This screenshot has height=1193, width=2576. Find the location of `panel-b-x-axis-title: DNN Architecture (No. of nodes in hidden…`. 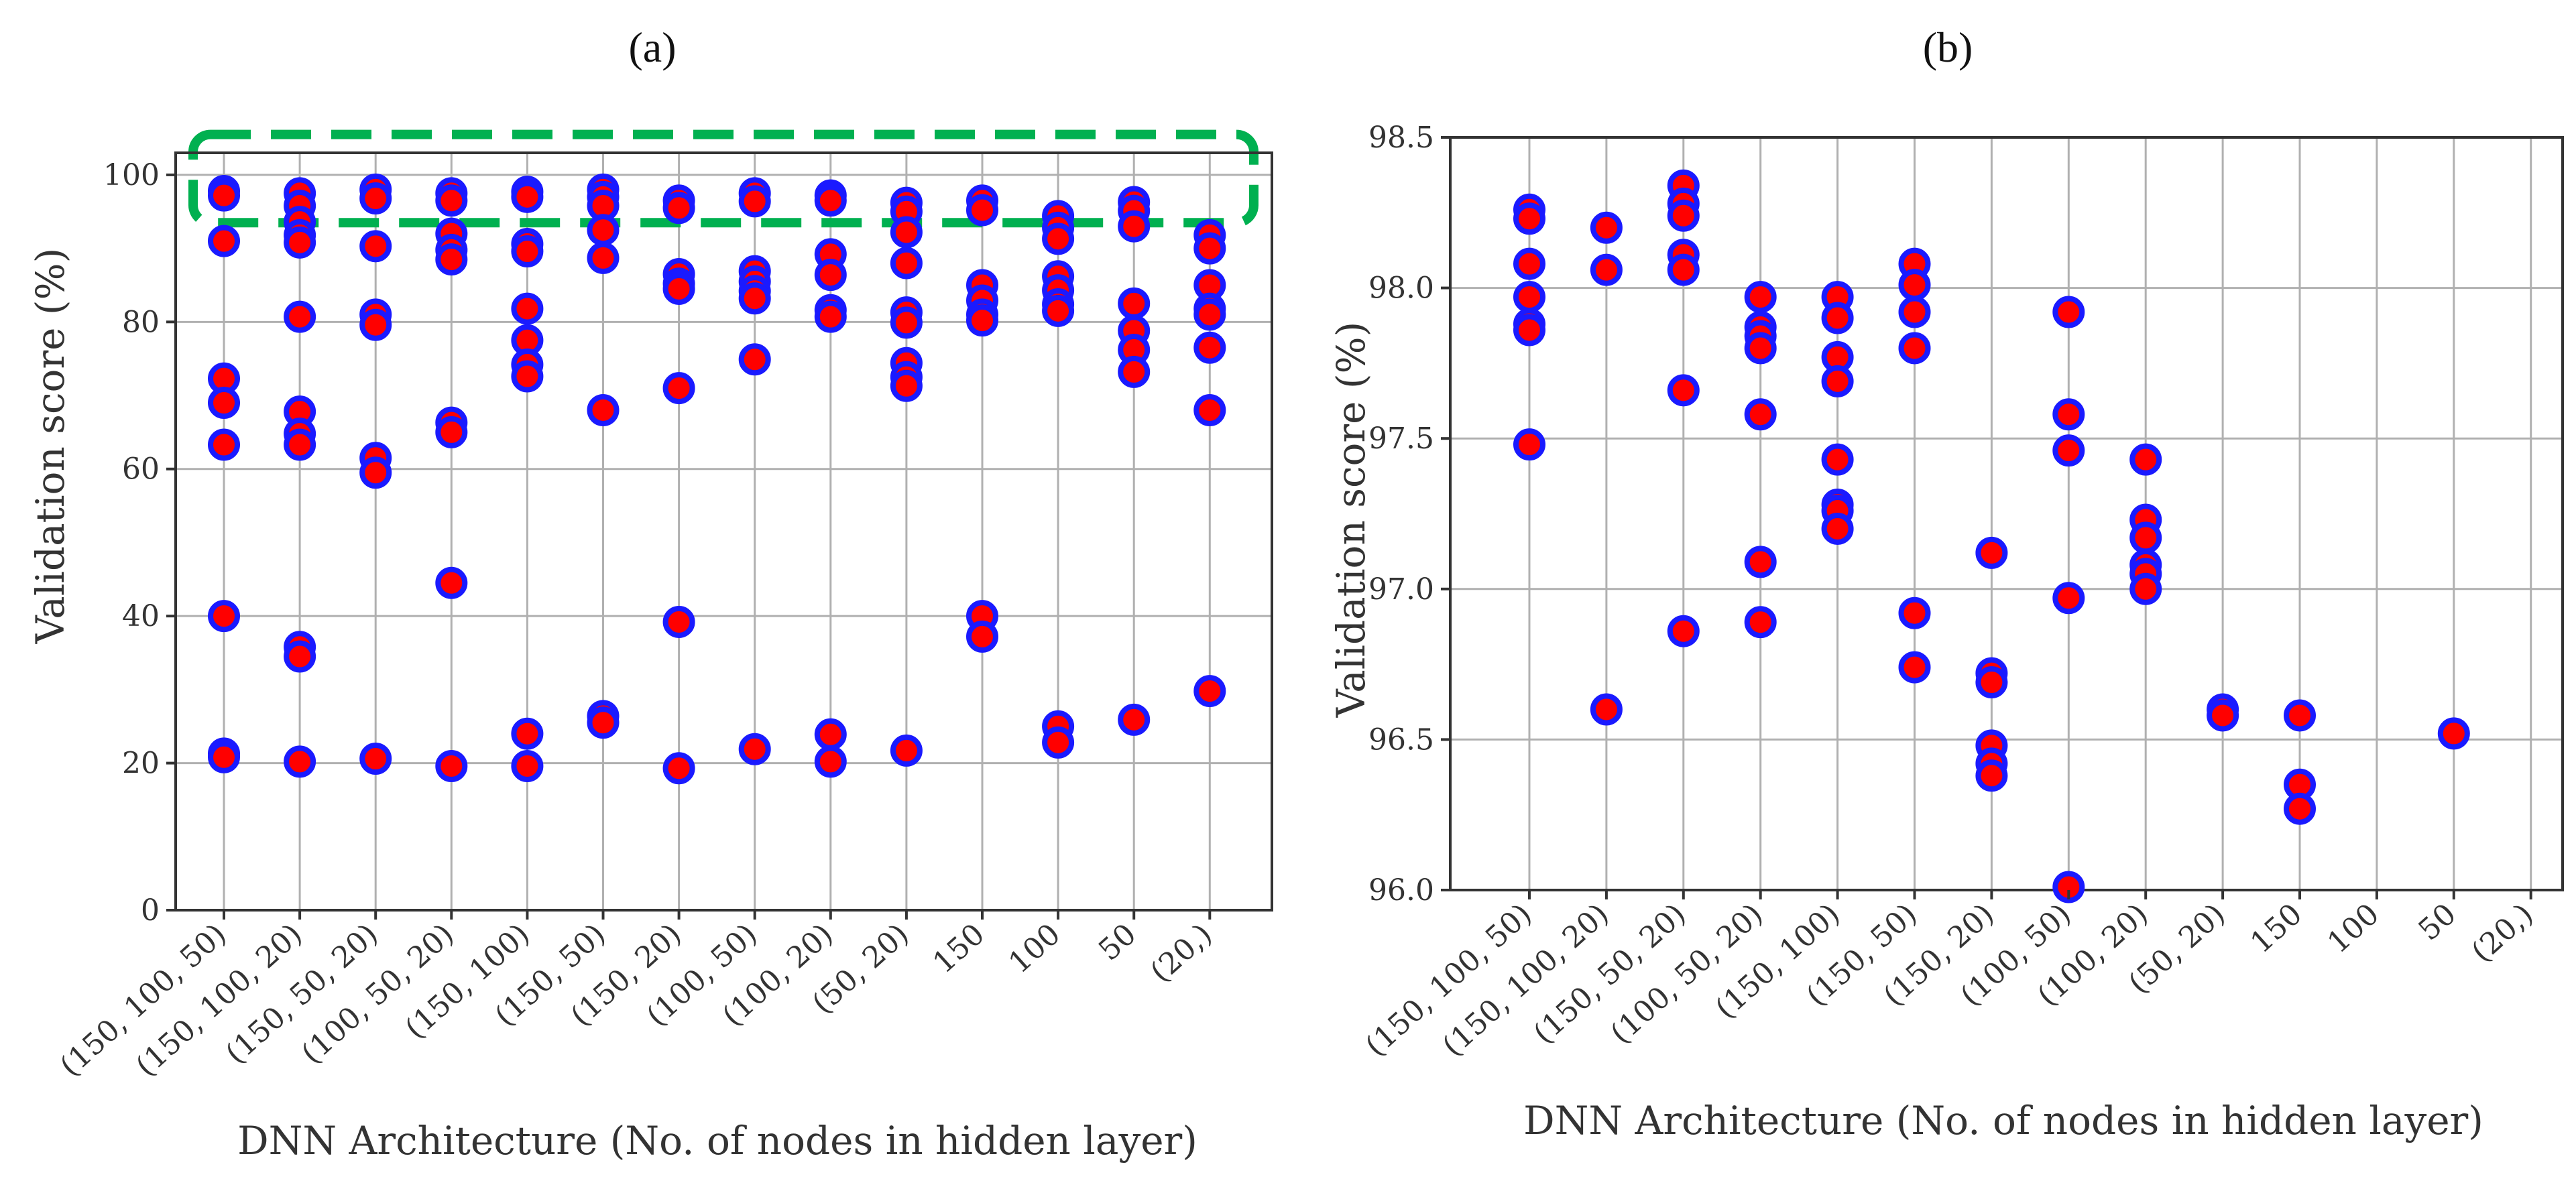

panel-b-x-axis-title: DNN Architecture (No. of nodes in hidden… is located at coordinates (2003, 1120).